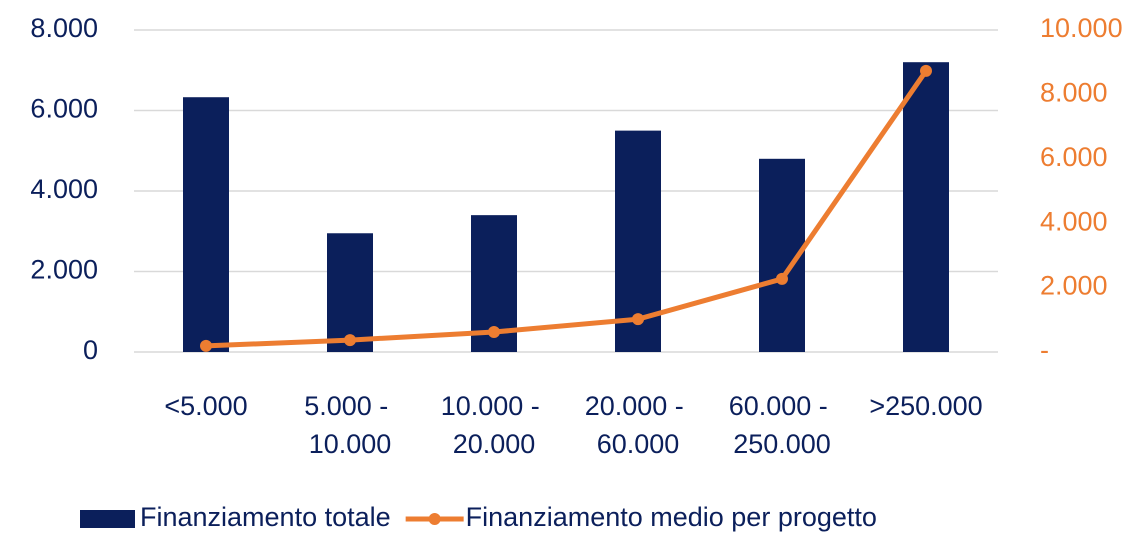  Describe the element at coordinates (64, 109) in the screenshot. I see `y-tick-label: 6.000` at that location.